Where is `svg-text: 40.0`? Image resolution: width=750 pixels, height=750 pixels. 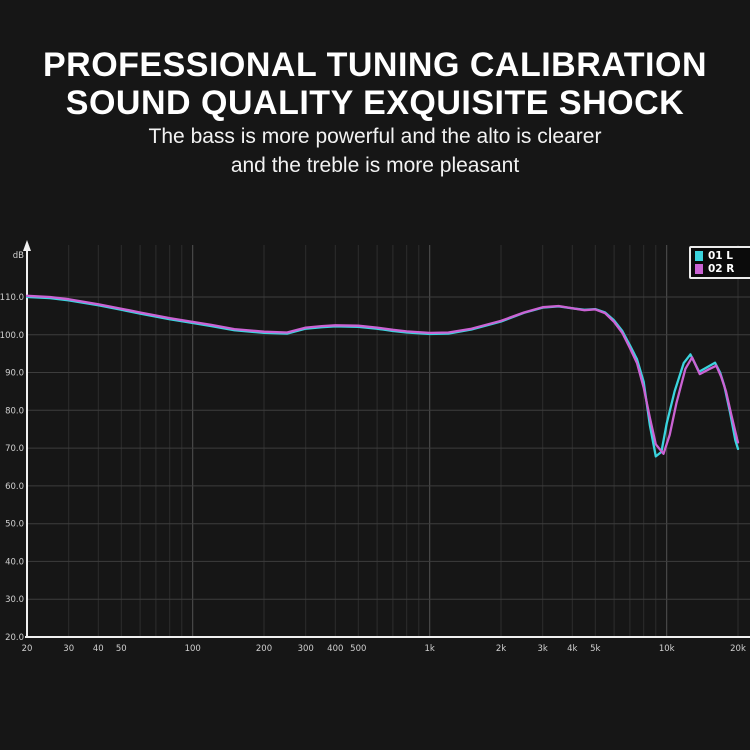 svg-text: 40.0 is located at coordinates (14, 562).